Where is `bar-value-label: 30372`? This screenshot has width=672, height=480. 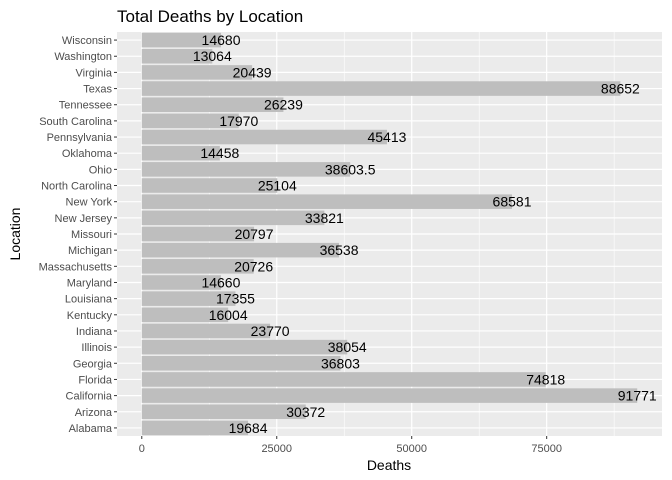 bar-value-label: 30372 is located at coordinates (305, 412).